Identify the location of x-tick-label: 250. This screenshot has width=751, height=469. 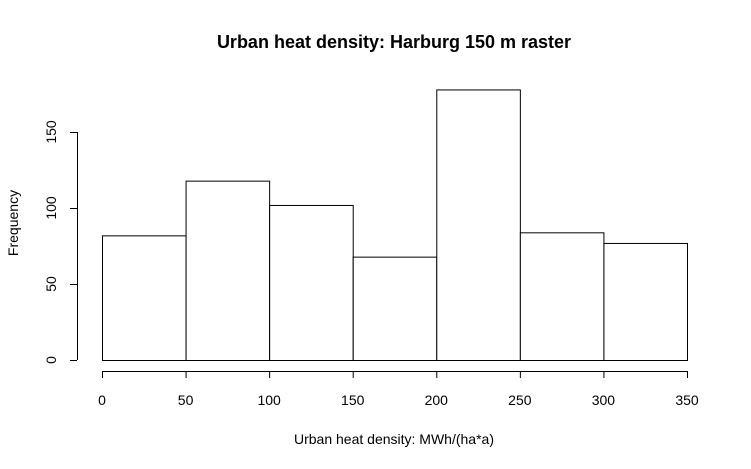
(520, 400).